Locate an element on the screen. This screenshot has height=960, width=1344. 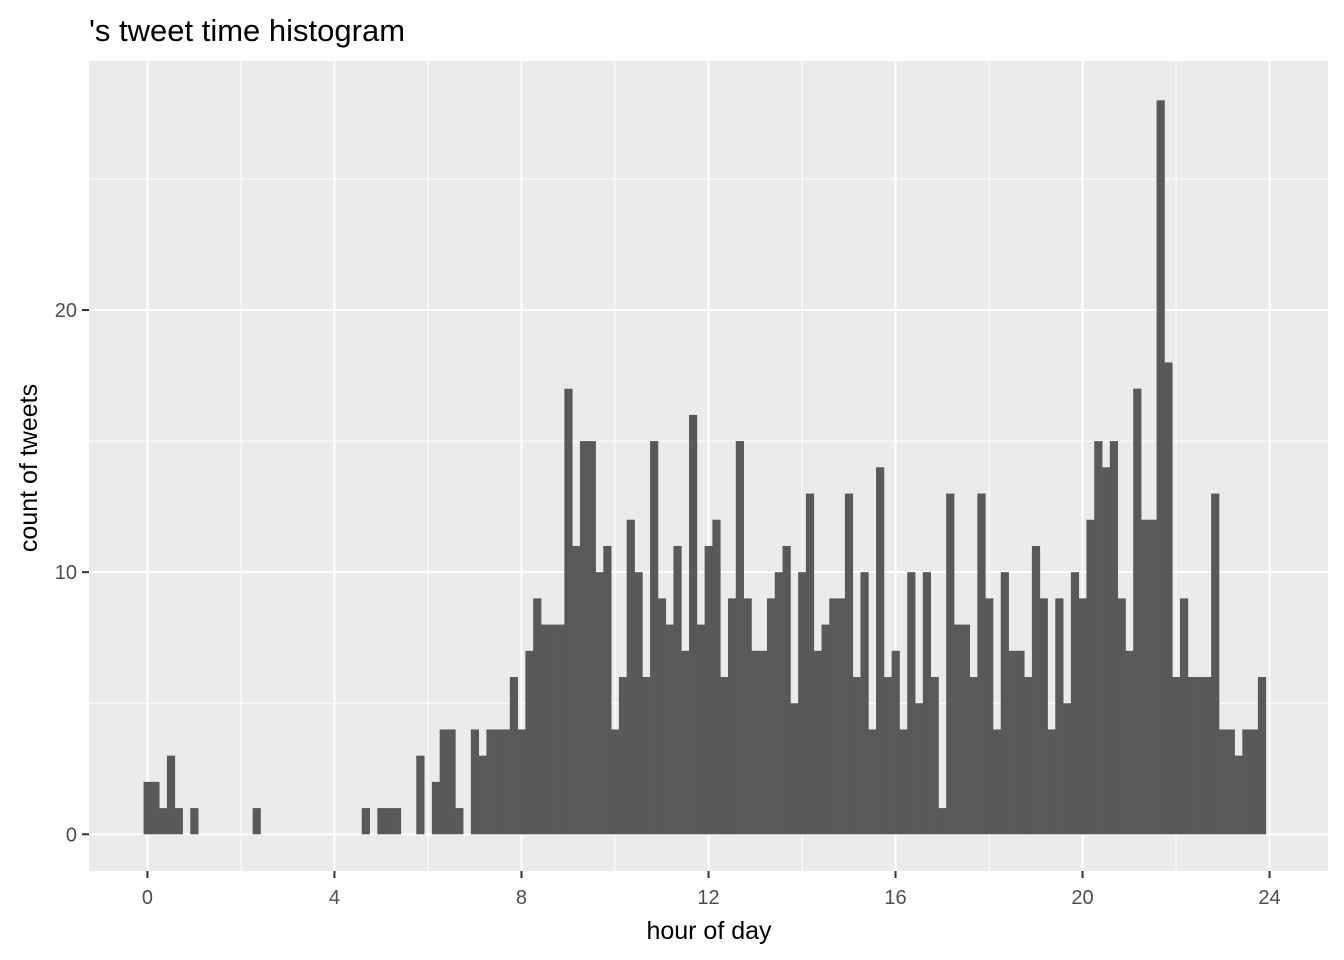
y-tick-label: 0 is located at coordinates (71, 835).